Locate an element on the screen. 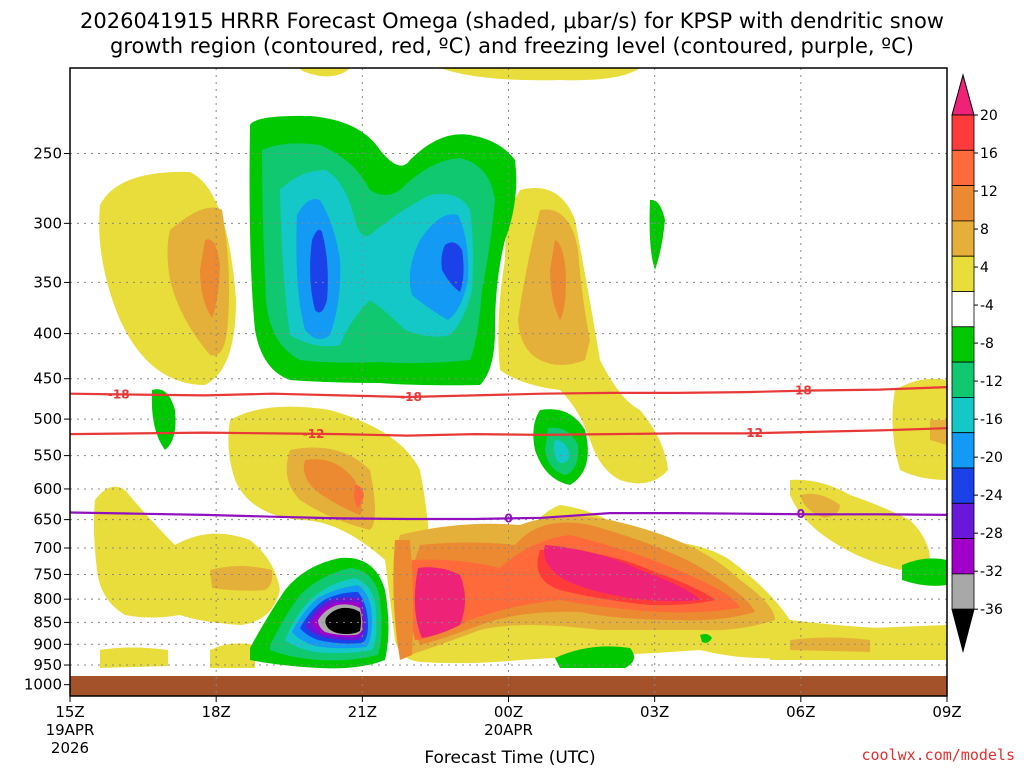  colorbar: 20 16 12 8 4 -4 -8 -12 -16 -20 -24 -28 -32 -36 is located at coordinates (977, 363).